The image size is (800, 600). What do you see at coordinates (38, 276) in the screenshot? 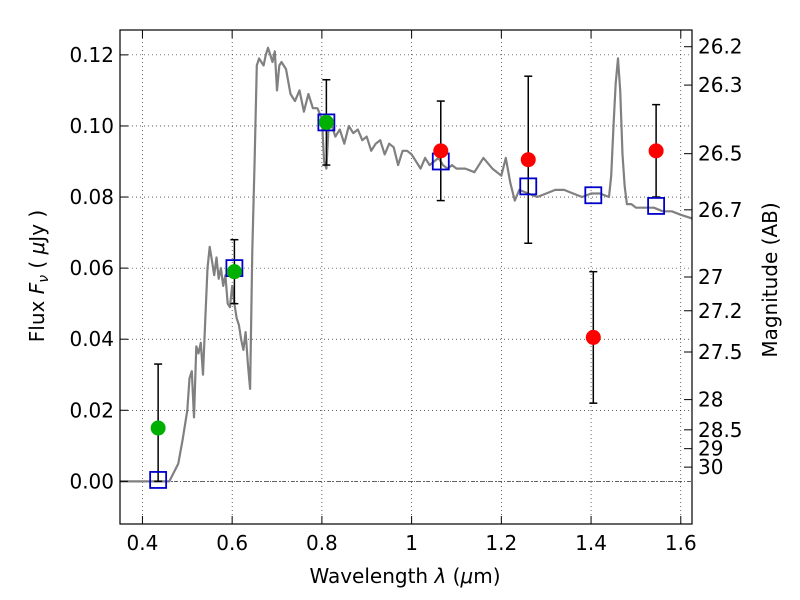
I see `y-axis-label: Flux Fν ( μJy )` at bounding box center [38, 276].